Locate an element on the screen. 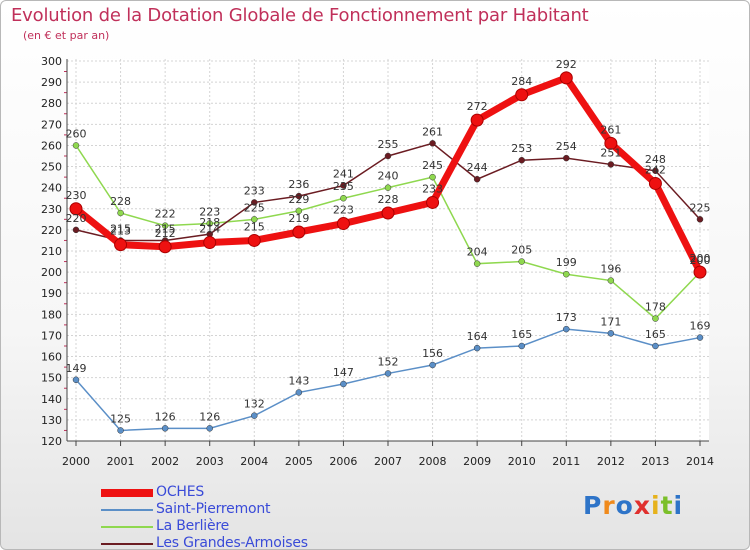 Image resolution: width=750 pixels, height=550 pixels. data-label-saint-pierremont: 164 is located at coordinates (477, 336).